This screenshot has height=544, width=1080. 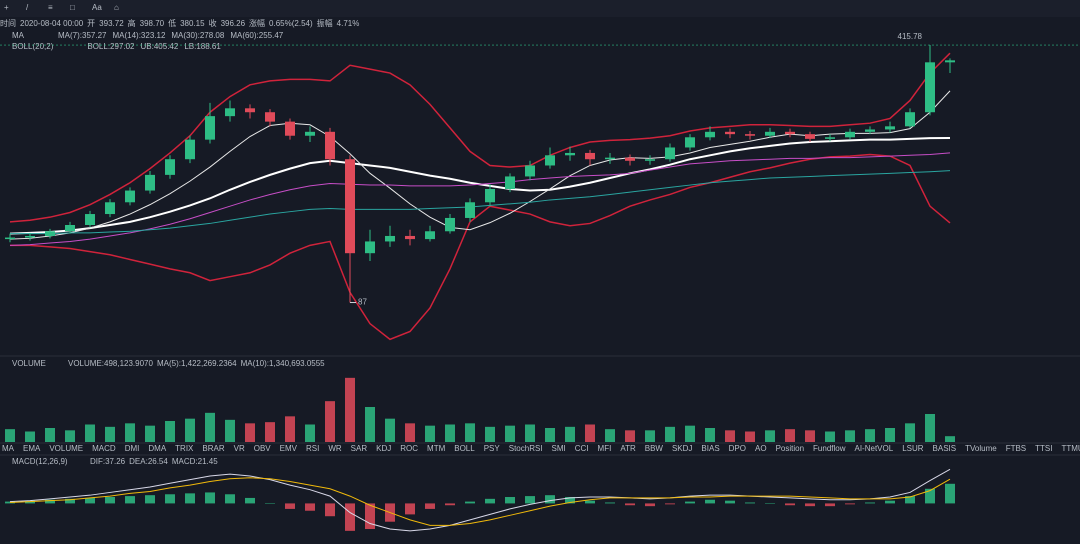 What do you see at coordinates (654, 448) in the screenshot?
I see `indicator-tab: BBW` at bounding box center [654, 448].